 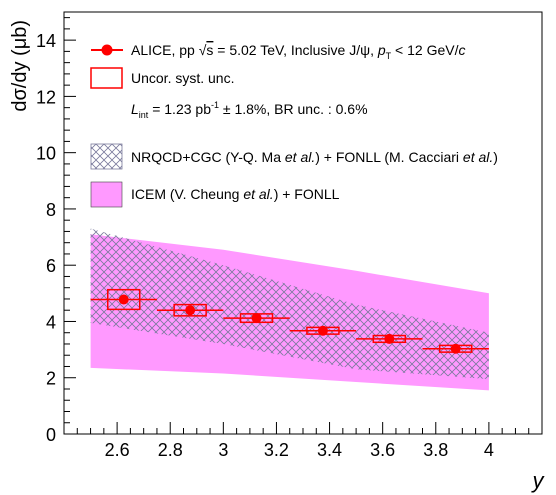 What do you see at coordinates (46, 97) in the screenshot?
I see `y-tick-label: 12` at bounding box center [46, 97].